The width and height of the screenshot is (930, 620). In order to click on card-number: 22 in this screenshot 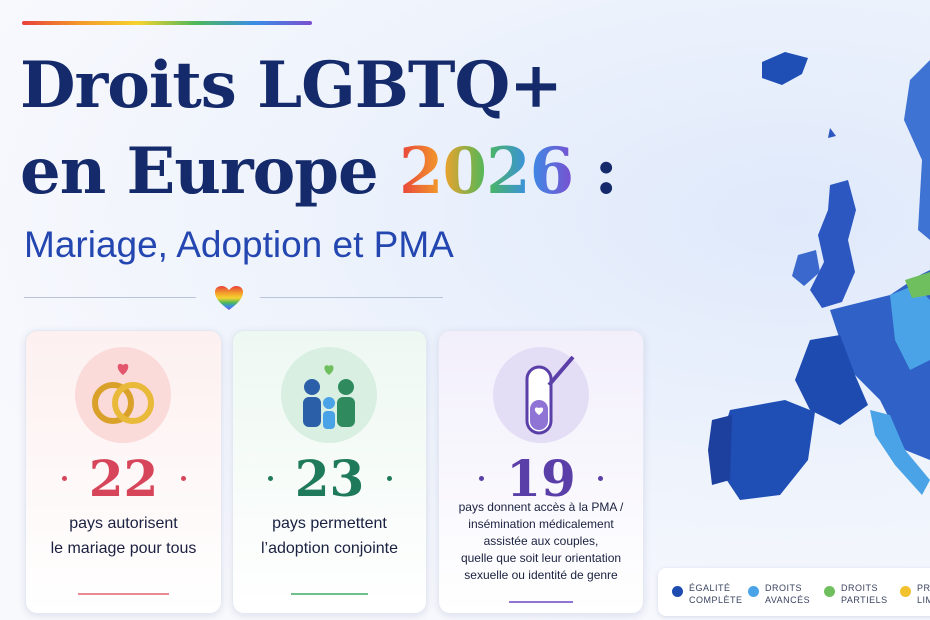, I will do `click(123, 478)`.